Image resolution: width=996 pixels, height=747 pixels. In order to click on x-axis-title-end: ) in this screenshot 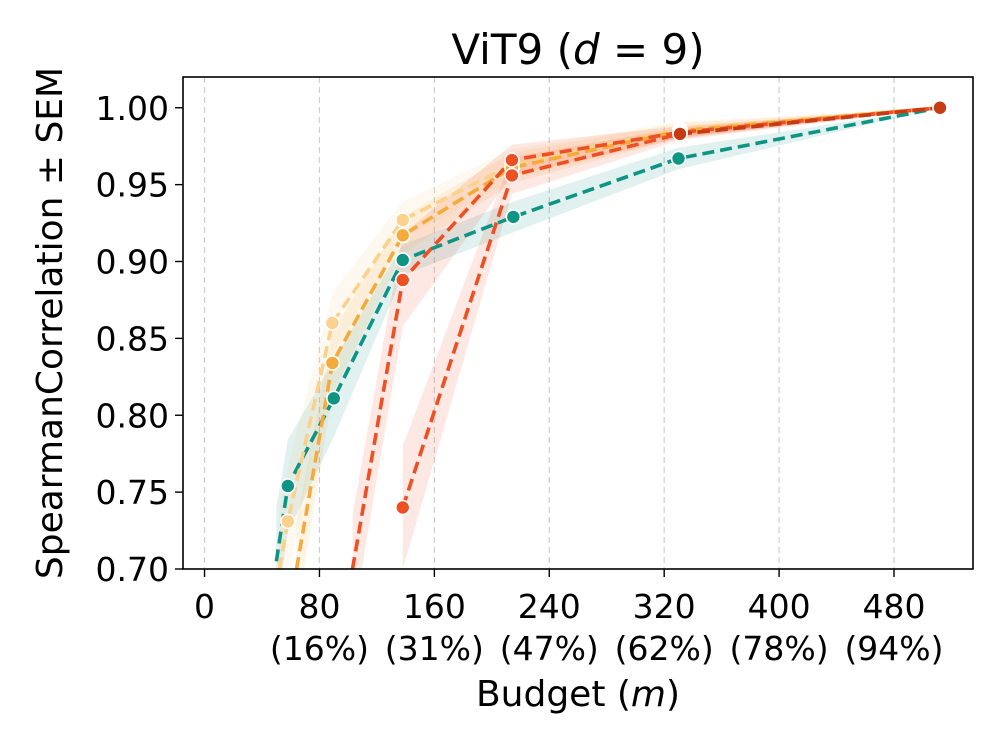, I will do `click(673, 694)`.